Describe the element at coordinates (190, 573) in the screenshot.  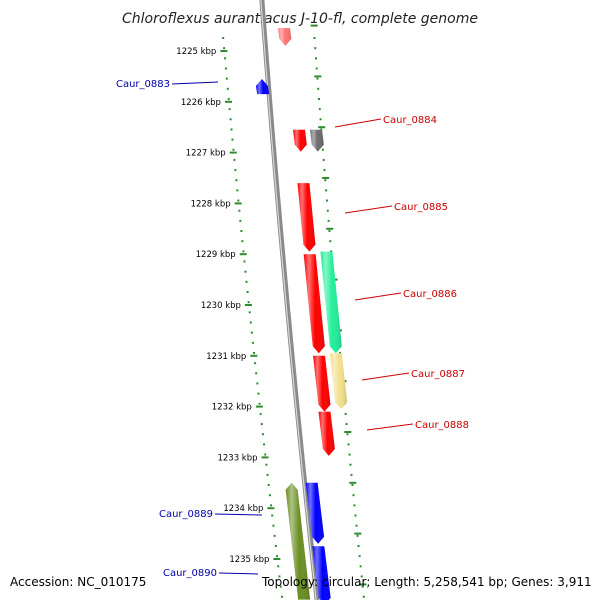
I see `gene-label-caur_0890: Caur_0890` at that location.